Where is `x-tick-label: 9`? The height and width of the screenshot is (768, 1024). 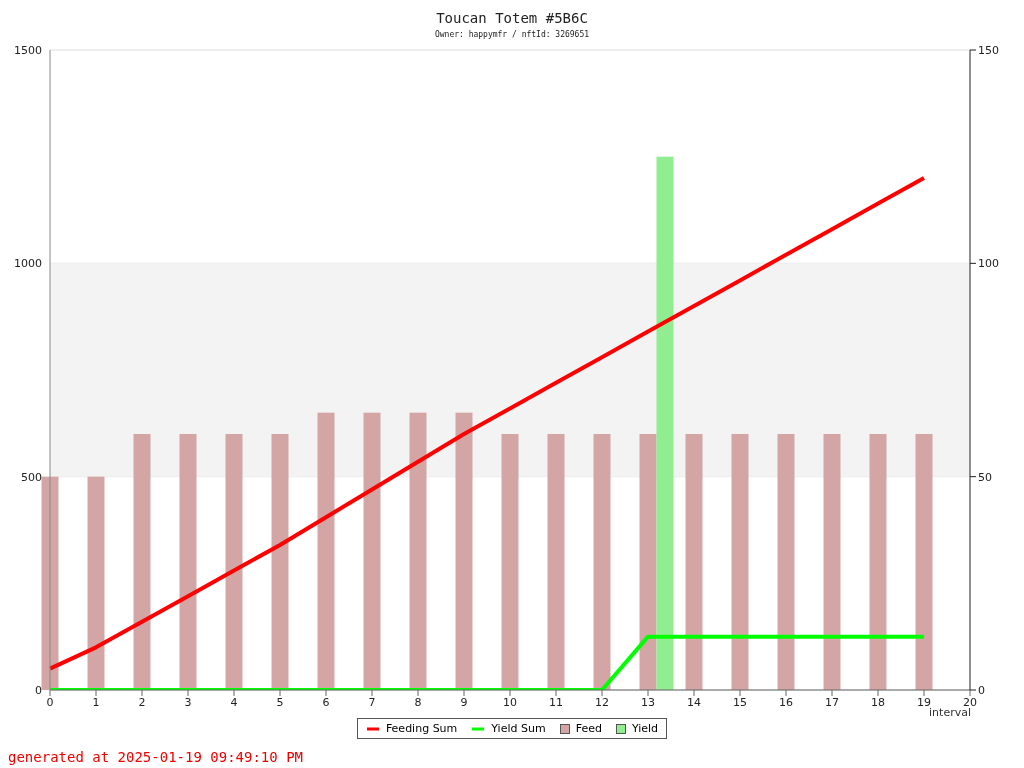 x-tick-label: 9 is located at coordinates (464, 702).